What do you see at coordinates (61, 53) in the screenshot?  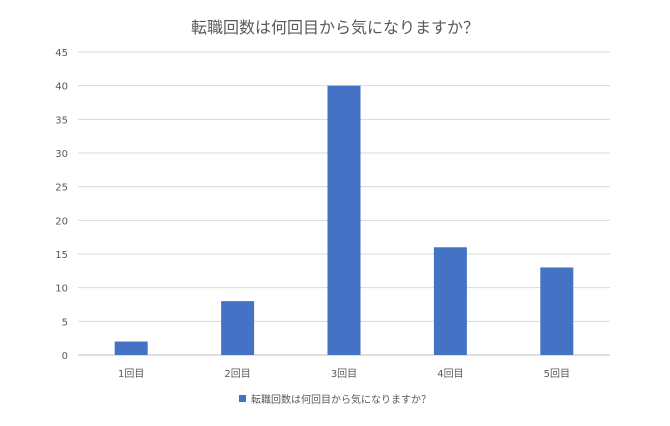 I see `y-tick-label: 45` at bounding box center [61, 53].